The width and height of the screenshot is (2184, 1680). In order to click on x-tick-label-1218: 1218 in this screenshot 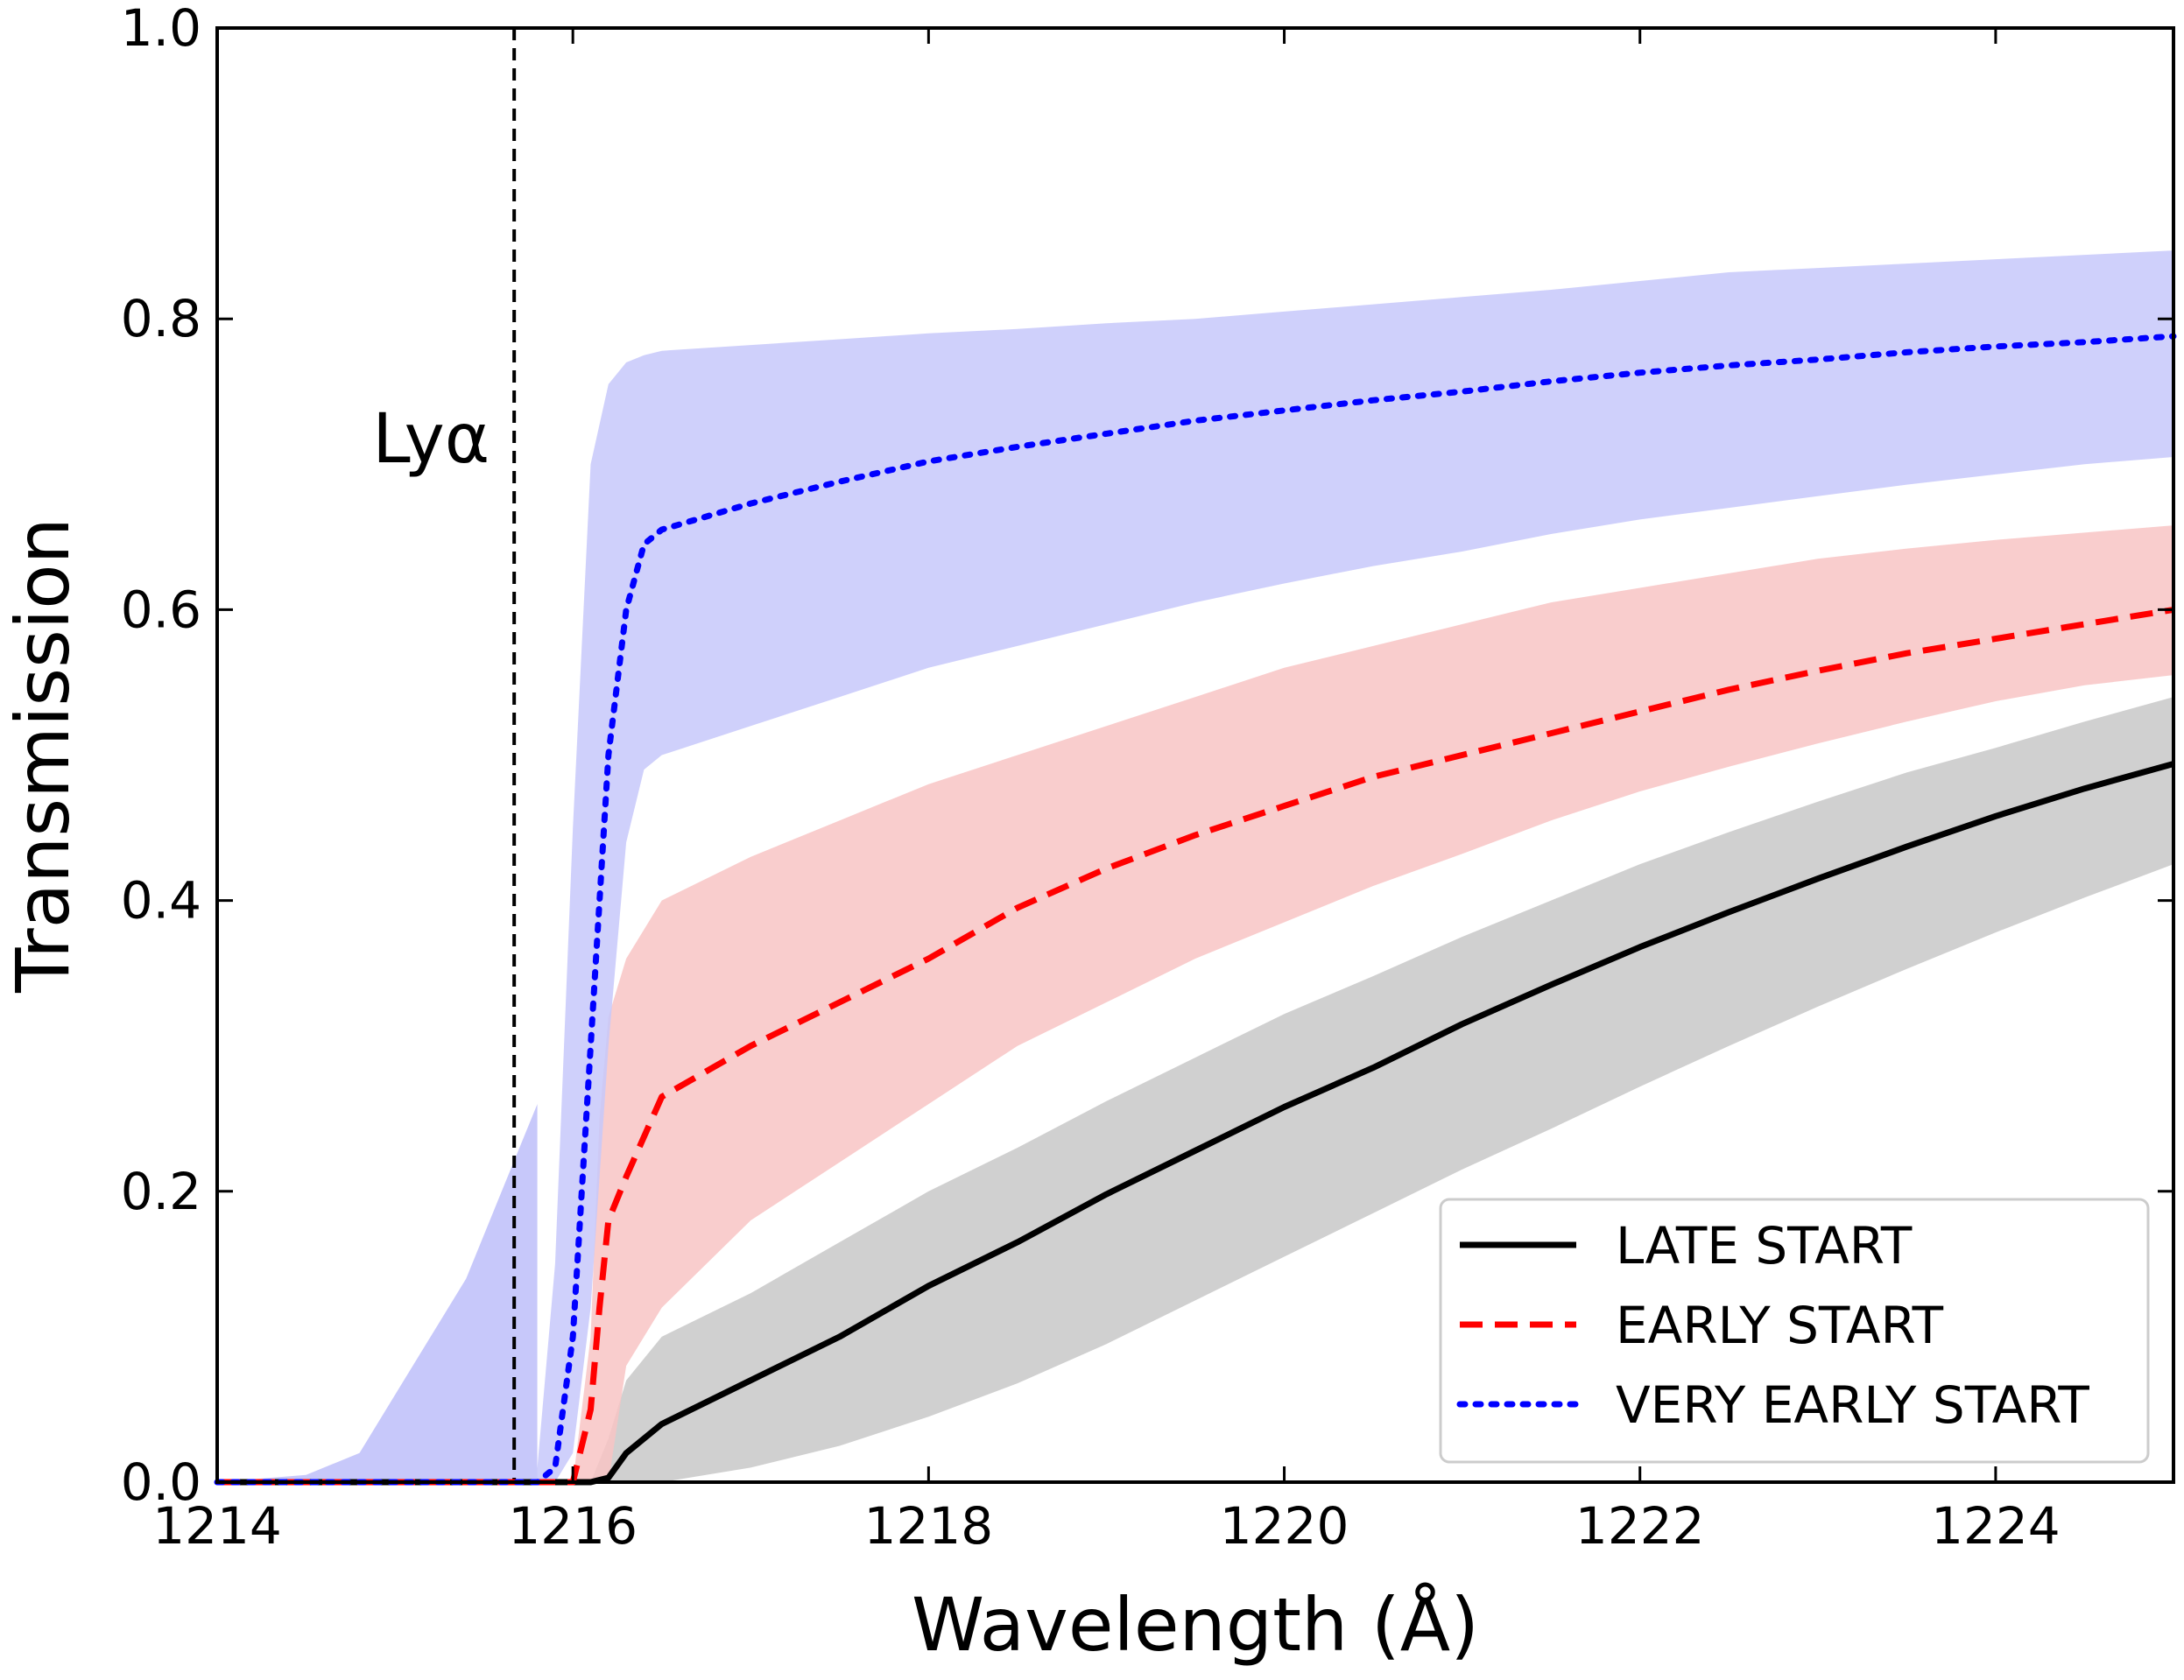, I will do `click(929, 1526)`.